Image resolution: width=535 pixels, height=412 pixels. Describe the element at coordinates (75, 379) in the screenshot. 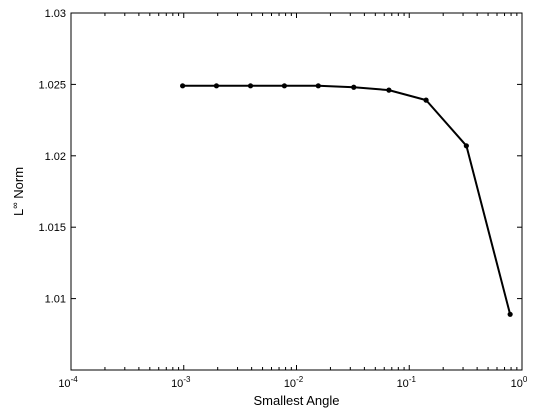

I see `x-tick-label-exponent: -4` at that location.